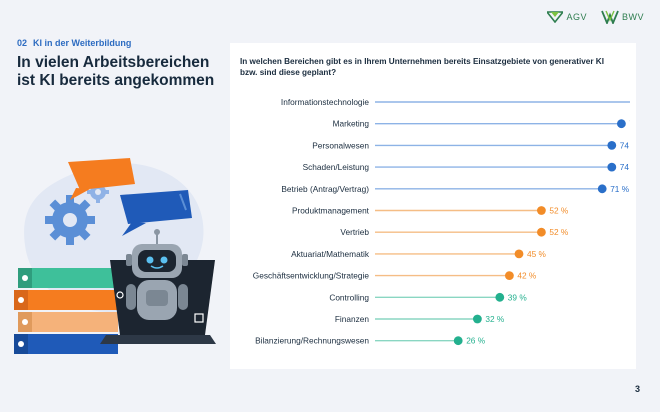  I want to click on value-label: 26 %, so click(476, 341).